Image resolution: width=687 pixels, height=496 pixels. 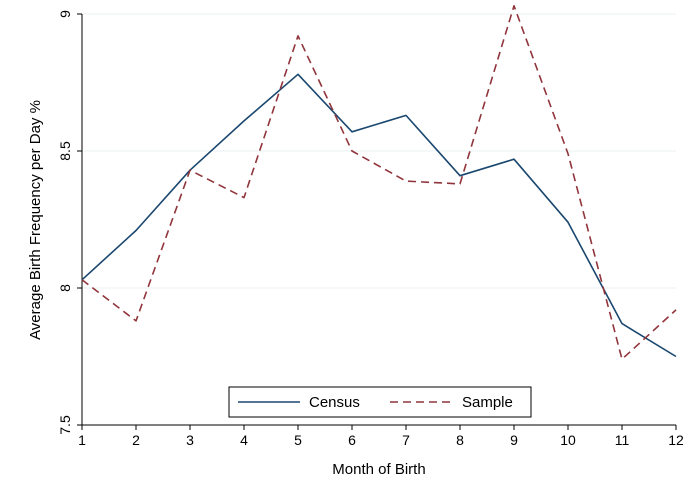 What do you see at coordinates (406, 440) in the screenshot?
I see `x-tick-label: 7` at bounding box center [406, 440].